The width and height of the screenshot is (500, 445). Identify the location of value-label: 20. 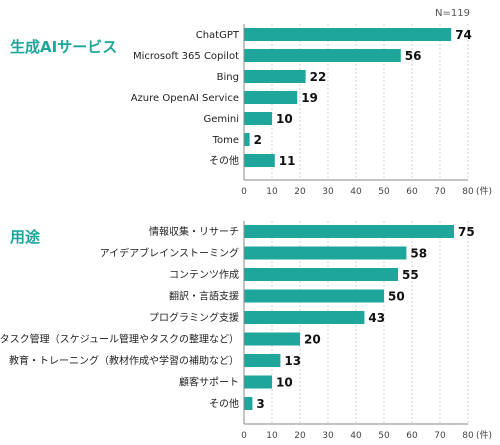
(312, 340).